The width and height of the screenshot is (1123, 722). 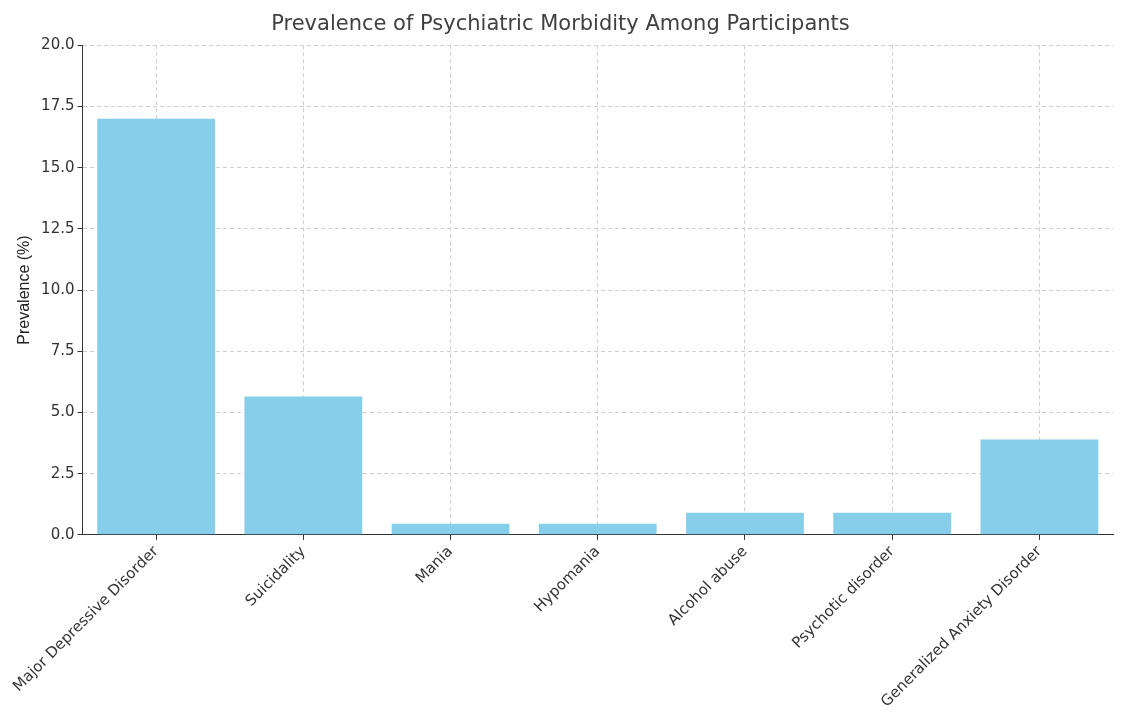 What do you see at coordinates (58, 44) in the screenshot?
I see `y-tick-label: 20.0` at bounding box center [58, 44].